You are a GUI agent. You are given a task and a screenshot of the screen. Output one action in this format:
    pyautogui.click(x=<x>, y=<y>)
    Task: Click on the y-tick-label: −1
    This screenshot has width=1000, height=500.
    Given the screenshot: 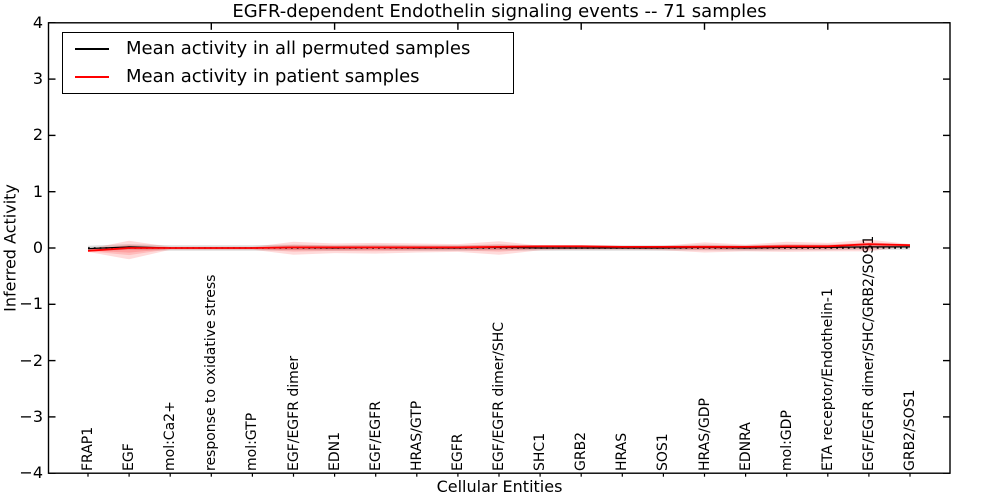 What is the action you would take?
    pyautogui.click(x=31, y=304)
    